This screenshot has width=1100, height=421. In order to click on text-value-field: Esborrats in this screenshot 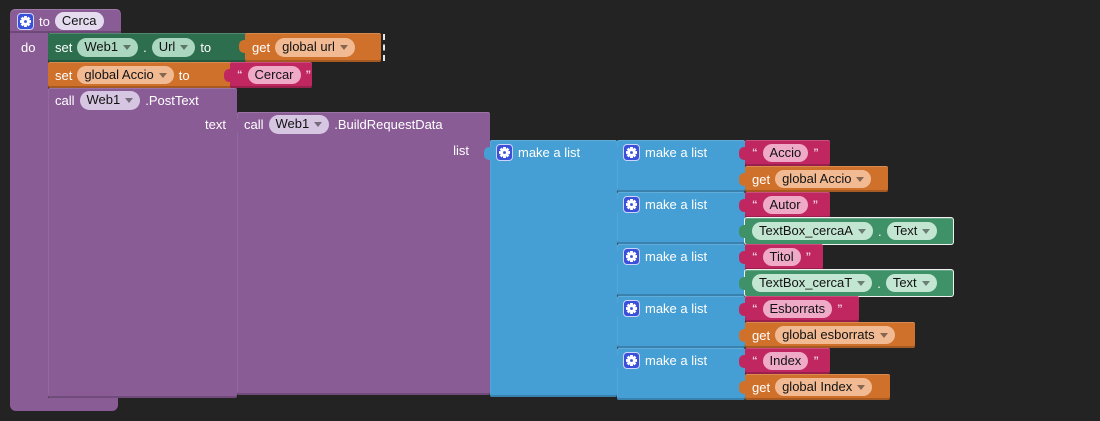, I will do `click(797, 309)`.